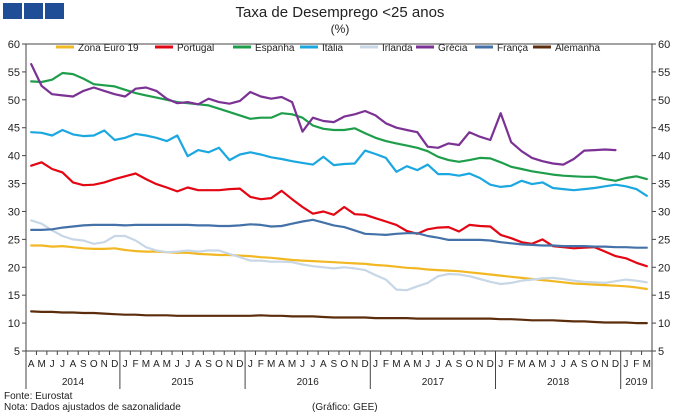 The image size is (680, 415). Describe the element at coordinates (664, 129) in the screenshot. I see `y-tick-label-right: 45` at that location.